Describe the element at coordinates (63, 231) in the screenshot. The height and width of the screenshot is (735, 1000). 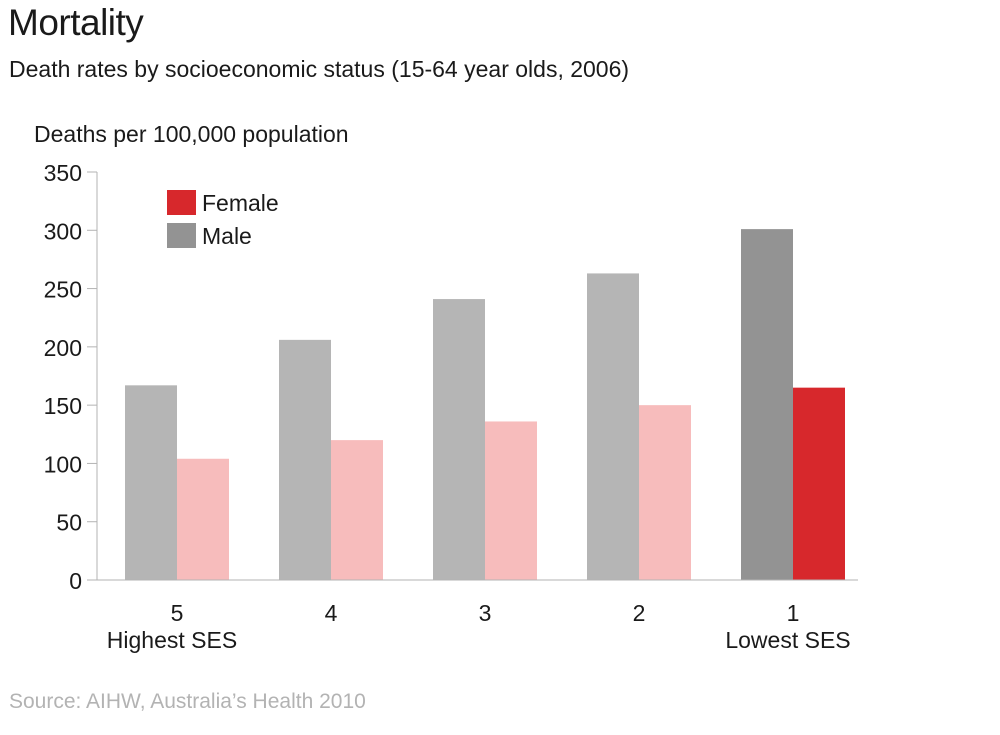
I see `y-tick-label: 300` at that location.